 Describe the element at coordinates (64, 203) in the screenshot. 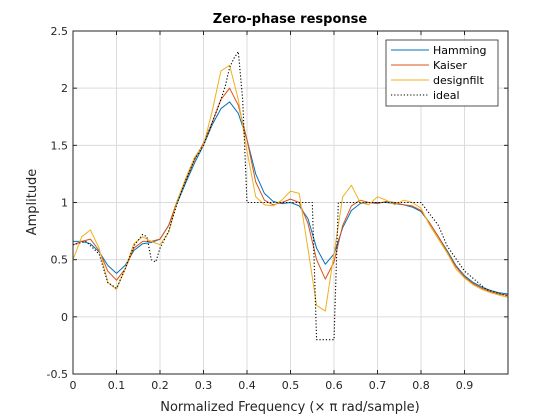

I see `y-tick-label: 1` at that location.